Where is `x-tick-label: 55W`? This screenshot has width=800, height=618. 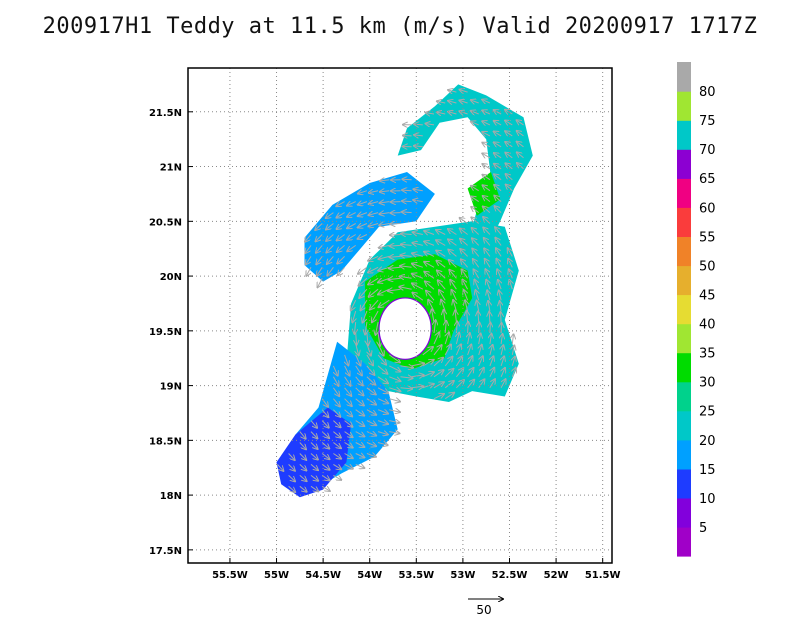 x-tick-label: 55W is located at coordinates (276, 575).